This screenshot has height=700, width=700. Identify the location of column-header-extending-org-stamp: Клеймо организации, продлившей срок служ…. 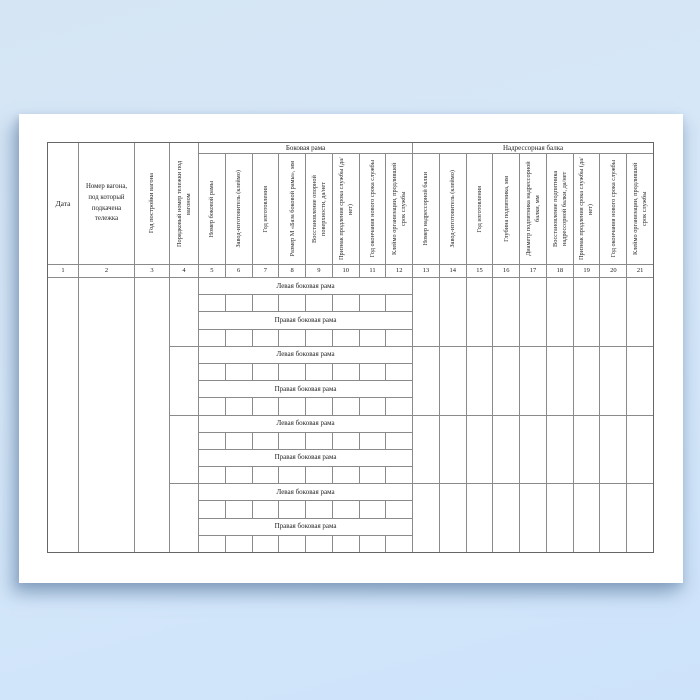
(399, 209).